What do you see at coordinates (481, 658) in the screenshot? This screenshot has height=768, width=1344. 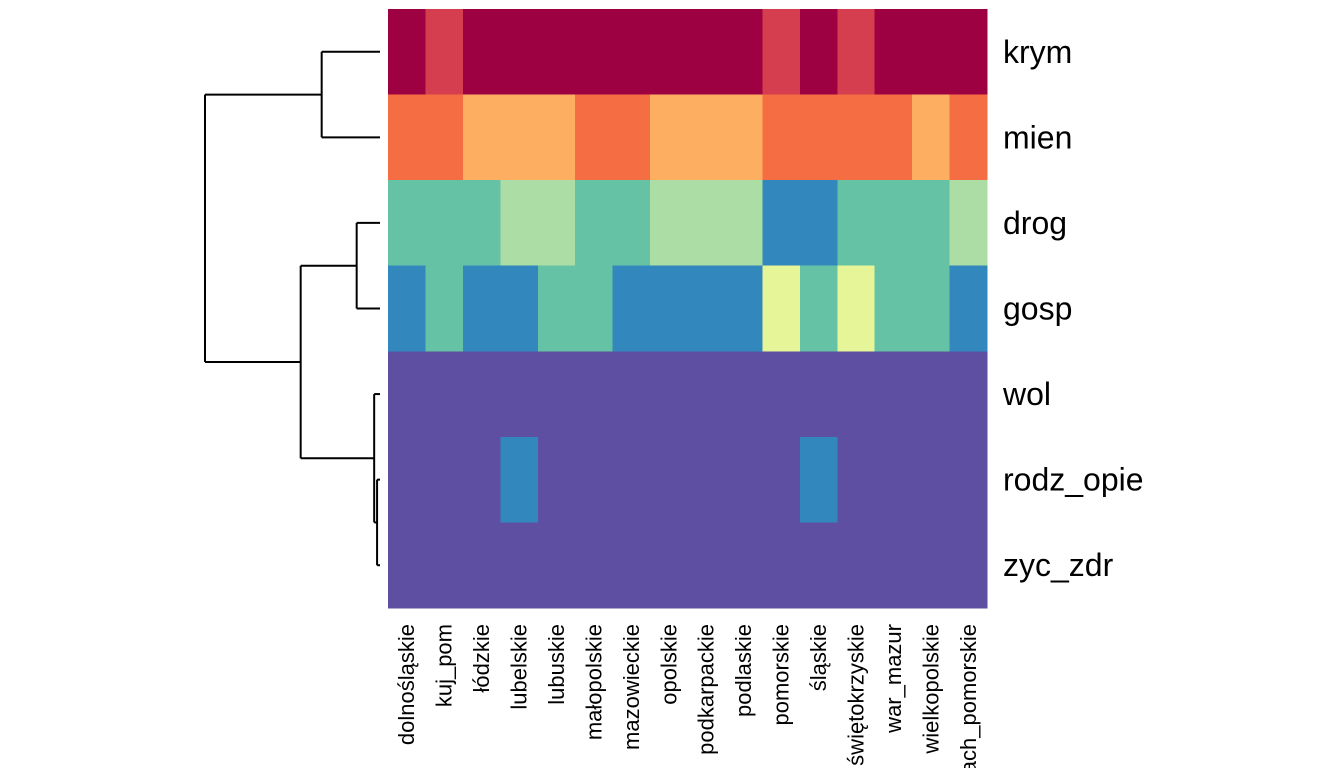 I see `column-label: łódzkie` at bounding box center [481, 658].